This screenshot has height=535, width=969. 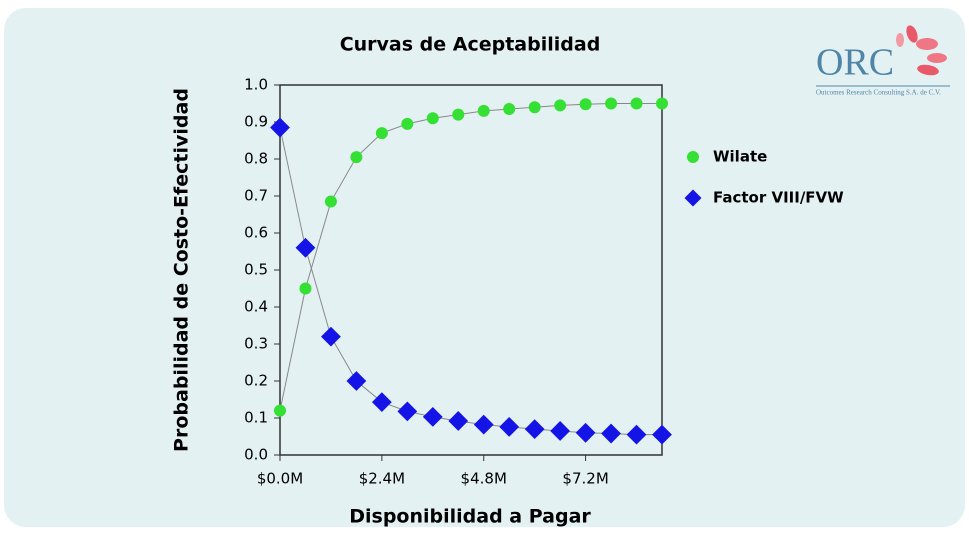 I want to click on legend-label: Factor VIII/FVW, so click(x=778, y=198).